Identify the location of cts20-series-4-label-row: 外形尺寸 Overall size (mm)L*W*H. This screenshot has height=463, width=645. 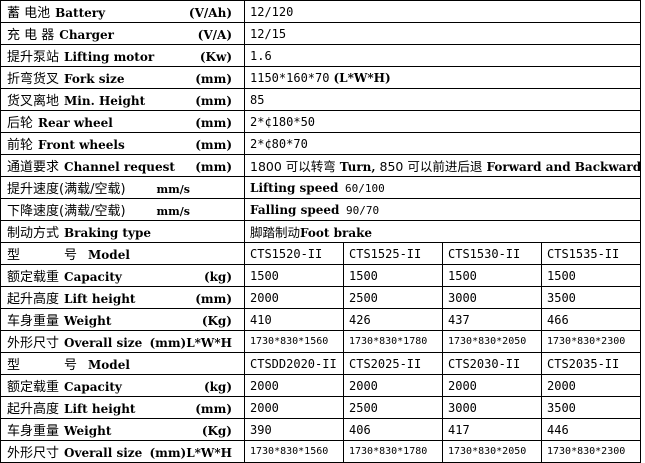
(121, 451).